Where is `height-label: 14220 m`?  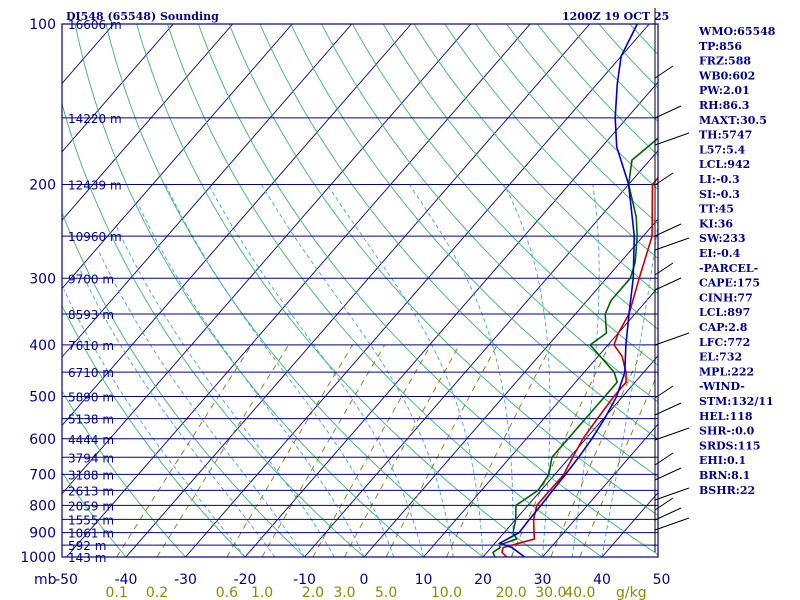
height-label: 14220 m is located at coordinates (95, 119).